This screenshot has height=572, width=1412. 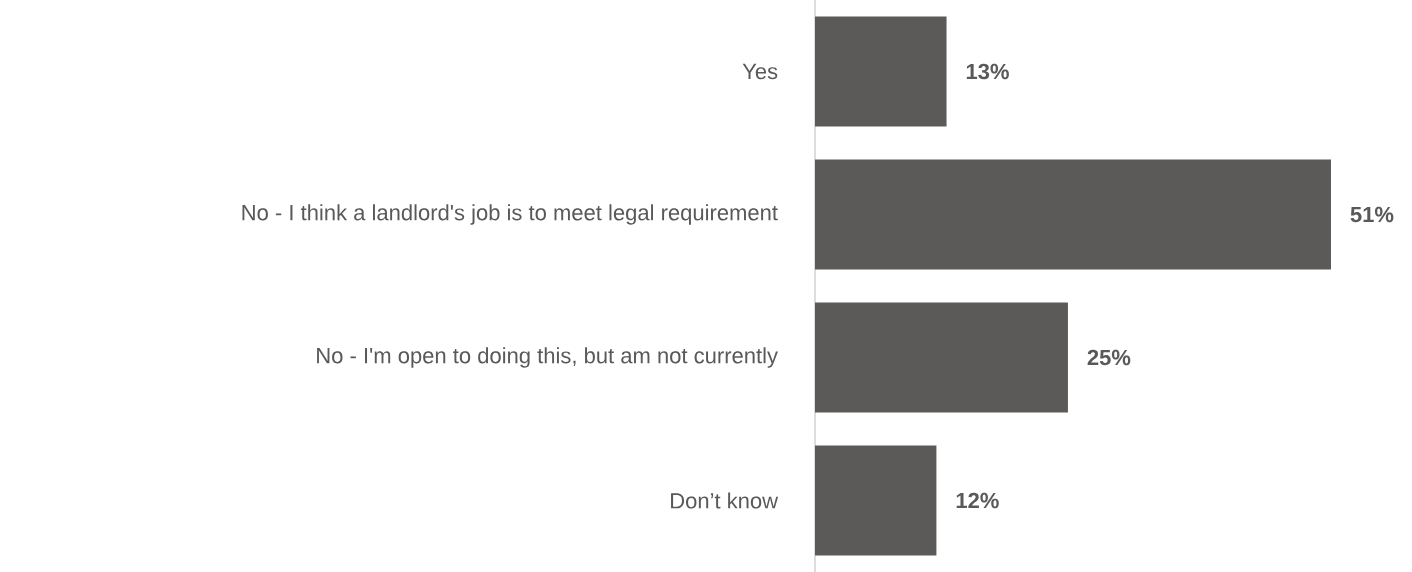 What do you see at coordinates (1109, 357) in the screenshot?
I see `data-label: 25%` at bounding box center [1109, 357].